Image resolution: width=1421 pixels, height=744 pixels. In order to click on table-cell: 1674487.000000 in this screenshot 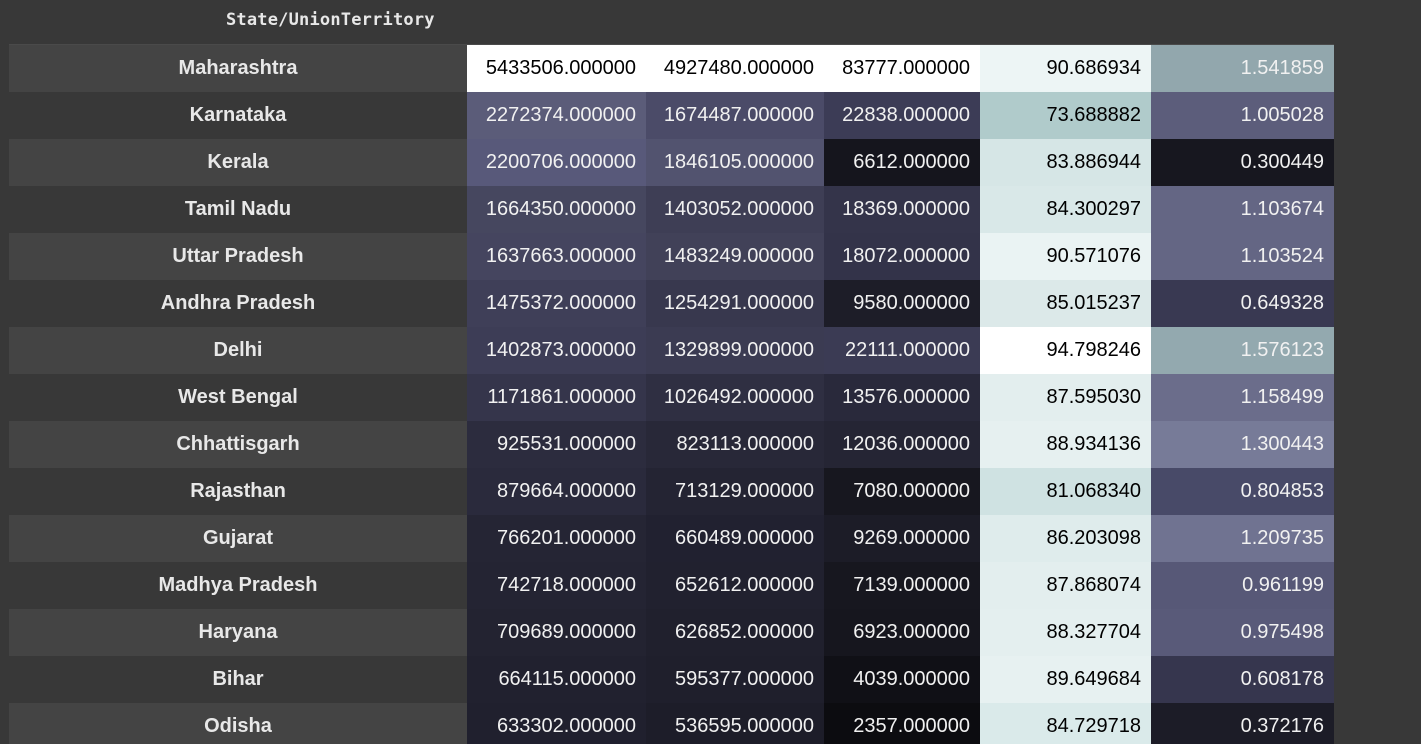, I will do `click(735, 115)`.